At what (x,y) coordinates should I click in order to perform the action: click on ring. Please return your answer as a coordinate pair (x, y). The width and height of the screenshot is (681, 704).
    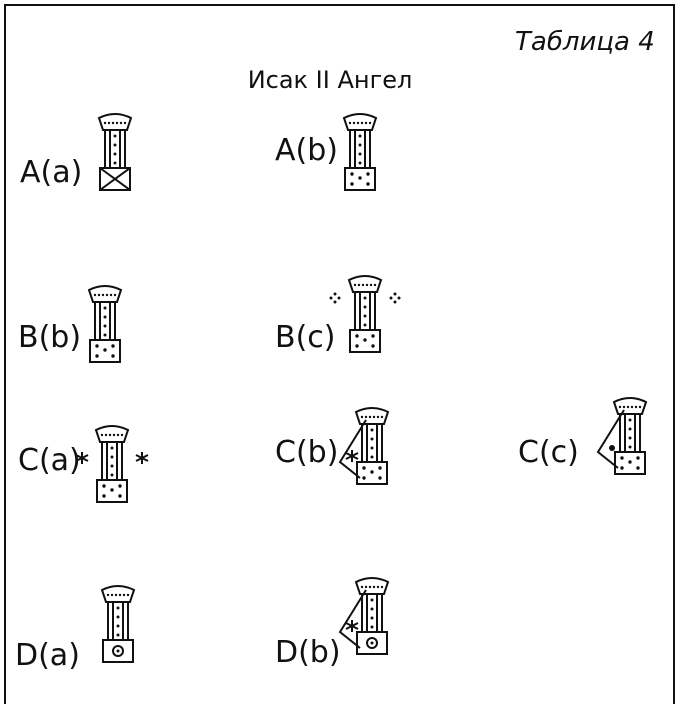
    Looking at the image, I should click on (372, 643).